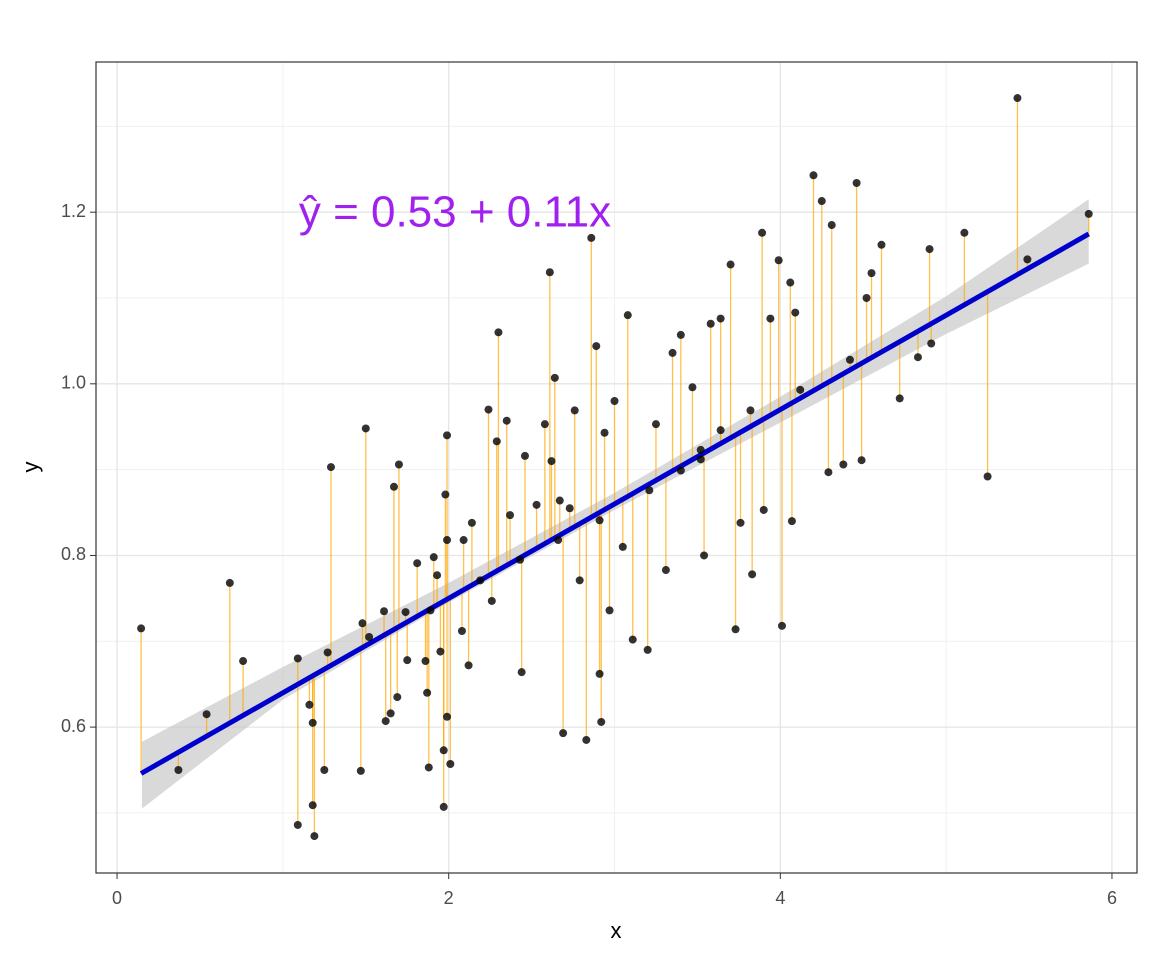 The width and height of the screenshot is (1152, 960). Describe the element at coordinates (780, 898) in the screenshot. I see `x-tick-label: 4` at that location.